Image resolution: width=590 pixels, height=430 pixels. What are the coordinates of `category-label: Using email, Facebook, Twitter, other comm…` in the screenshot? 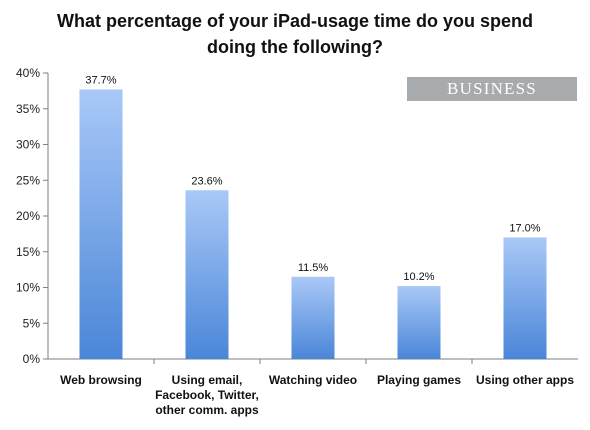 It's located at (207, 395).